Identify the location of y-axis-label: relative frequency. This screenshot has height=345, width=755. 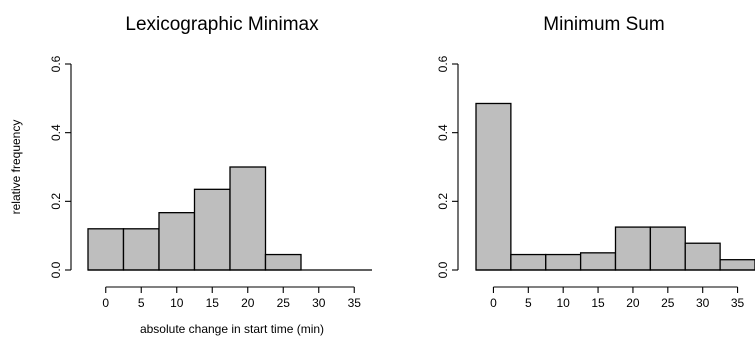
(16, 167).